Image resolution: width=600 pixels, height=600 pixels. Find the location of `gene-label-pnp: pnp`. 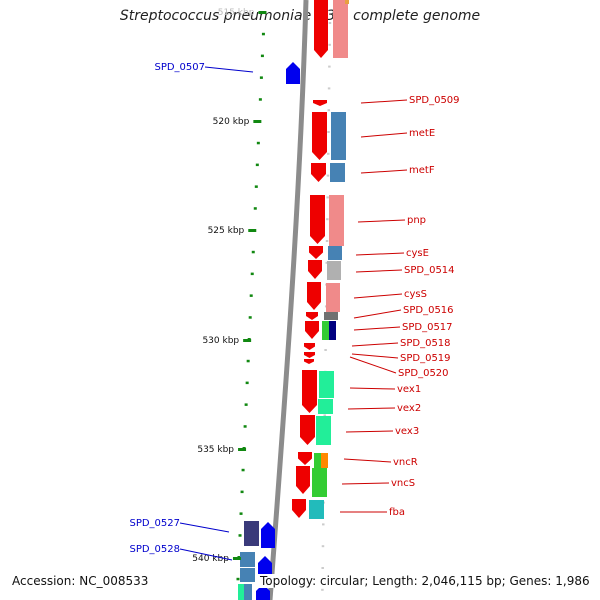

gene-label-pnp: pnp is located at coordinates (416, 220).